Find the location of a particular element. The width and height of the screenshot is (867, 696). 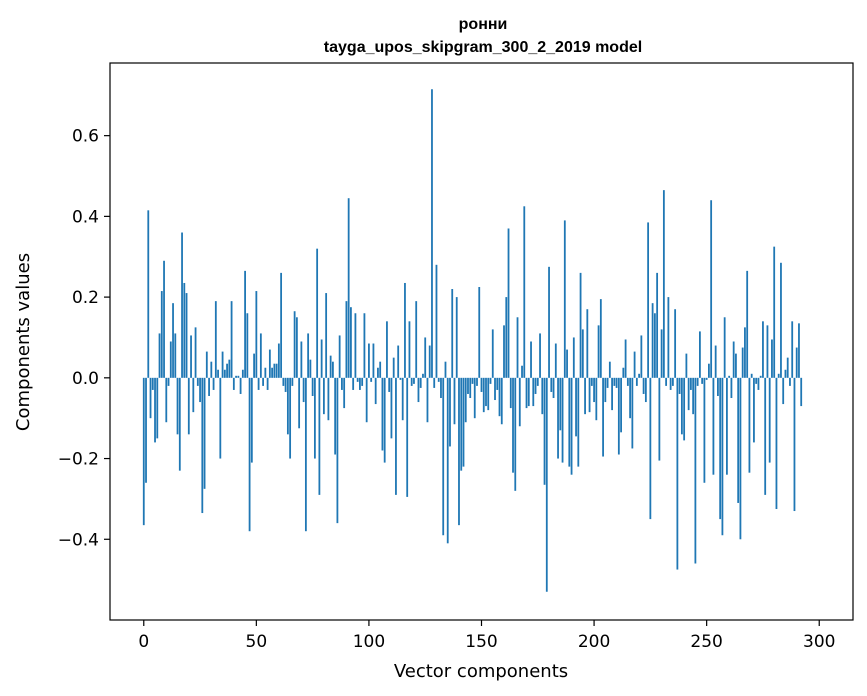

x-tick-label: 150 is located at coordinates (481, 642).